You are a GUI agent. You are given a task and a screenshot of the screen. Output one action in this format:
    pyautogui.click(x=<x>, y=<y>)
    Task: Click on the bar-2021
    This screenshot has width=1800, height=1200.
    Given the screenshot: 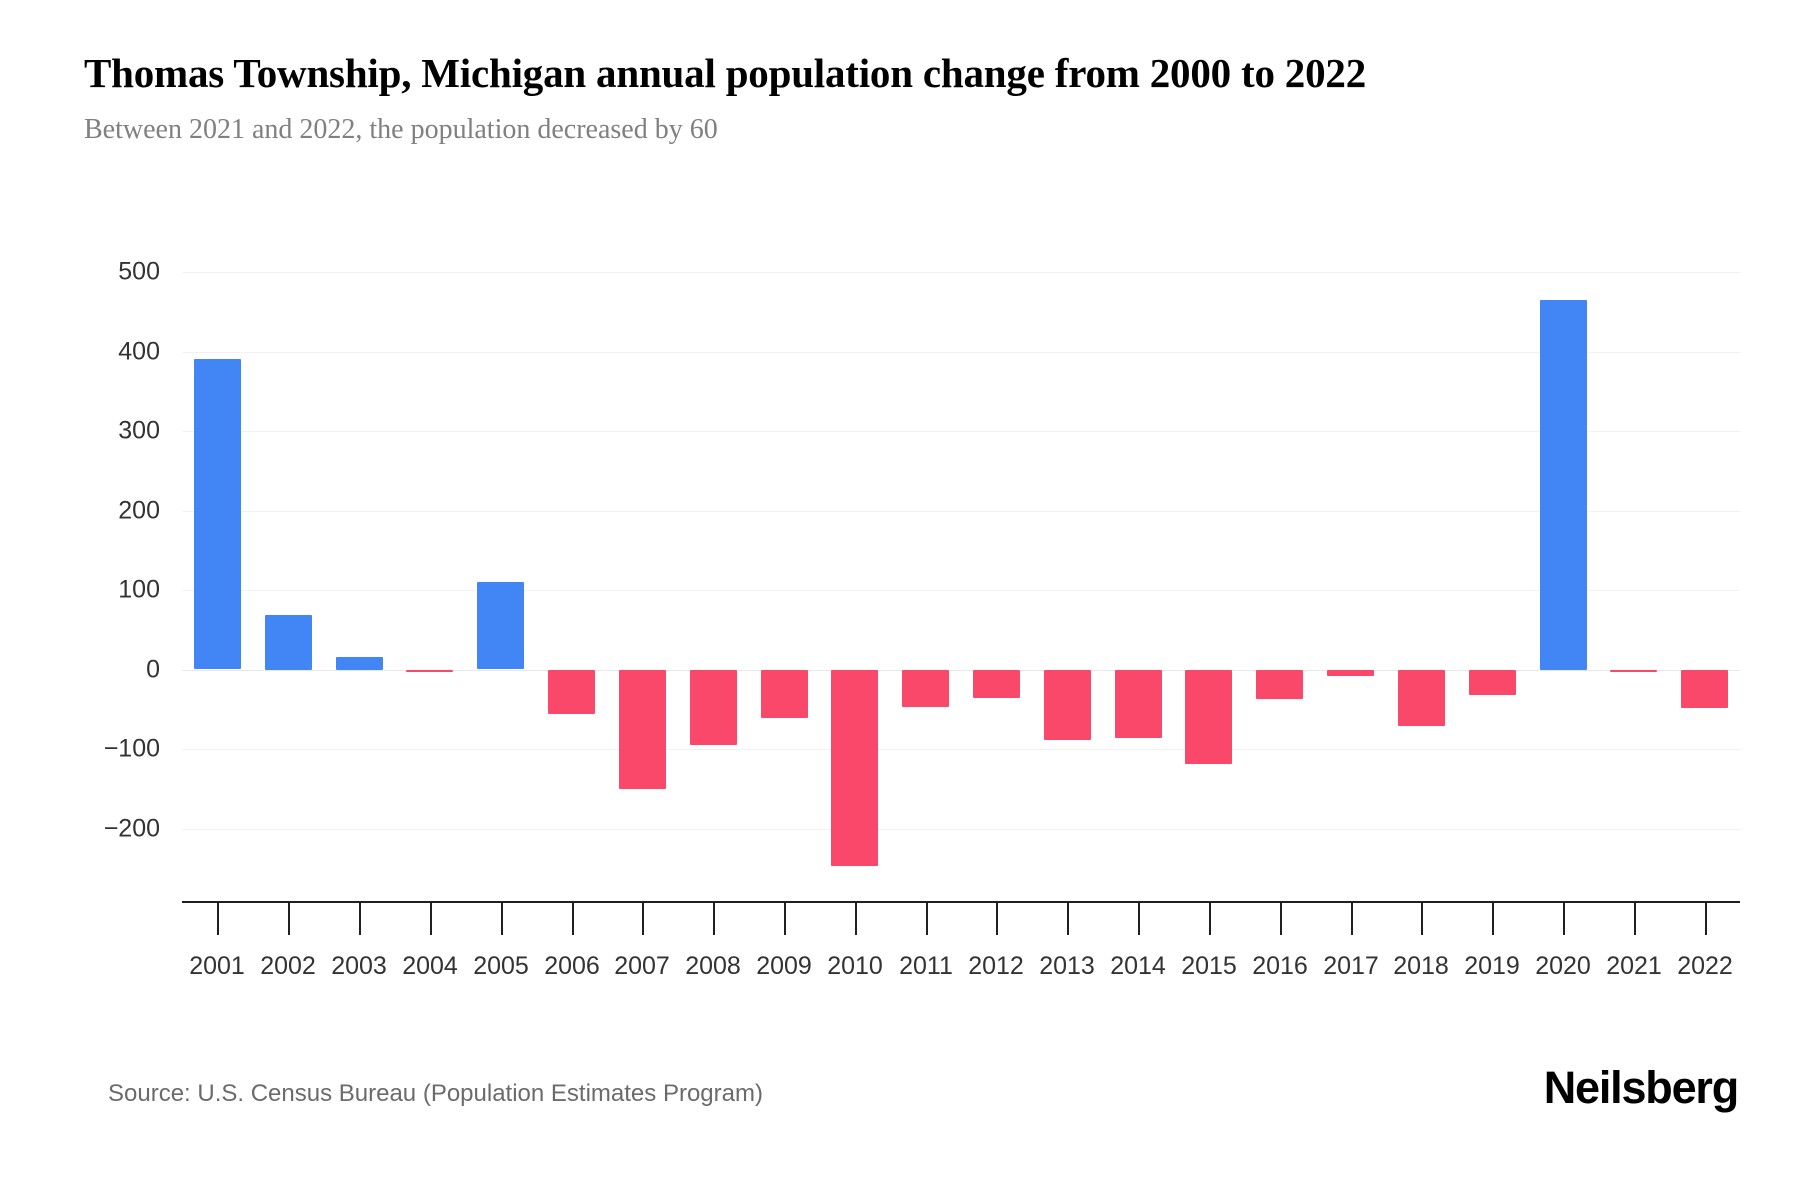 What is the action you would take?
    pyautogui.click(x=1633, y=671)
    